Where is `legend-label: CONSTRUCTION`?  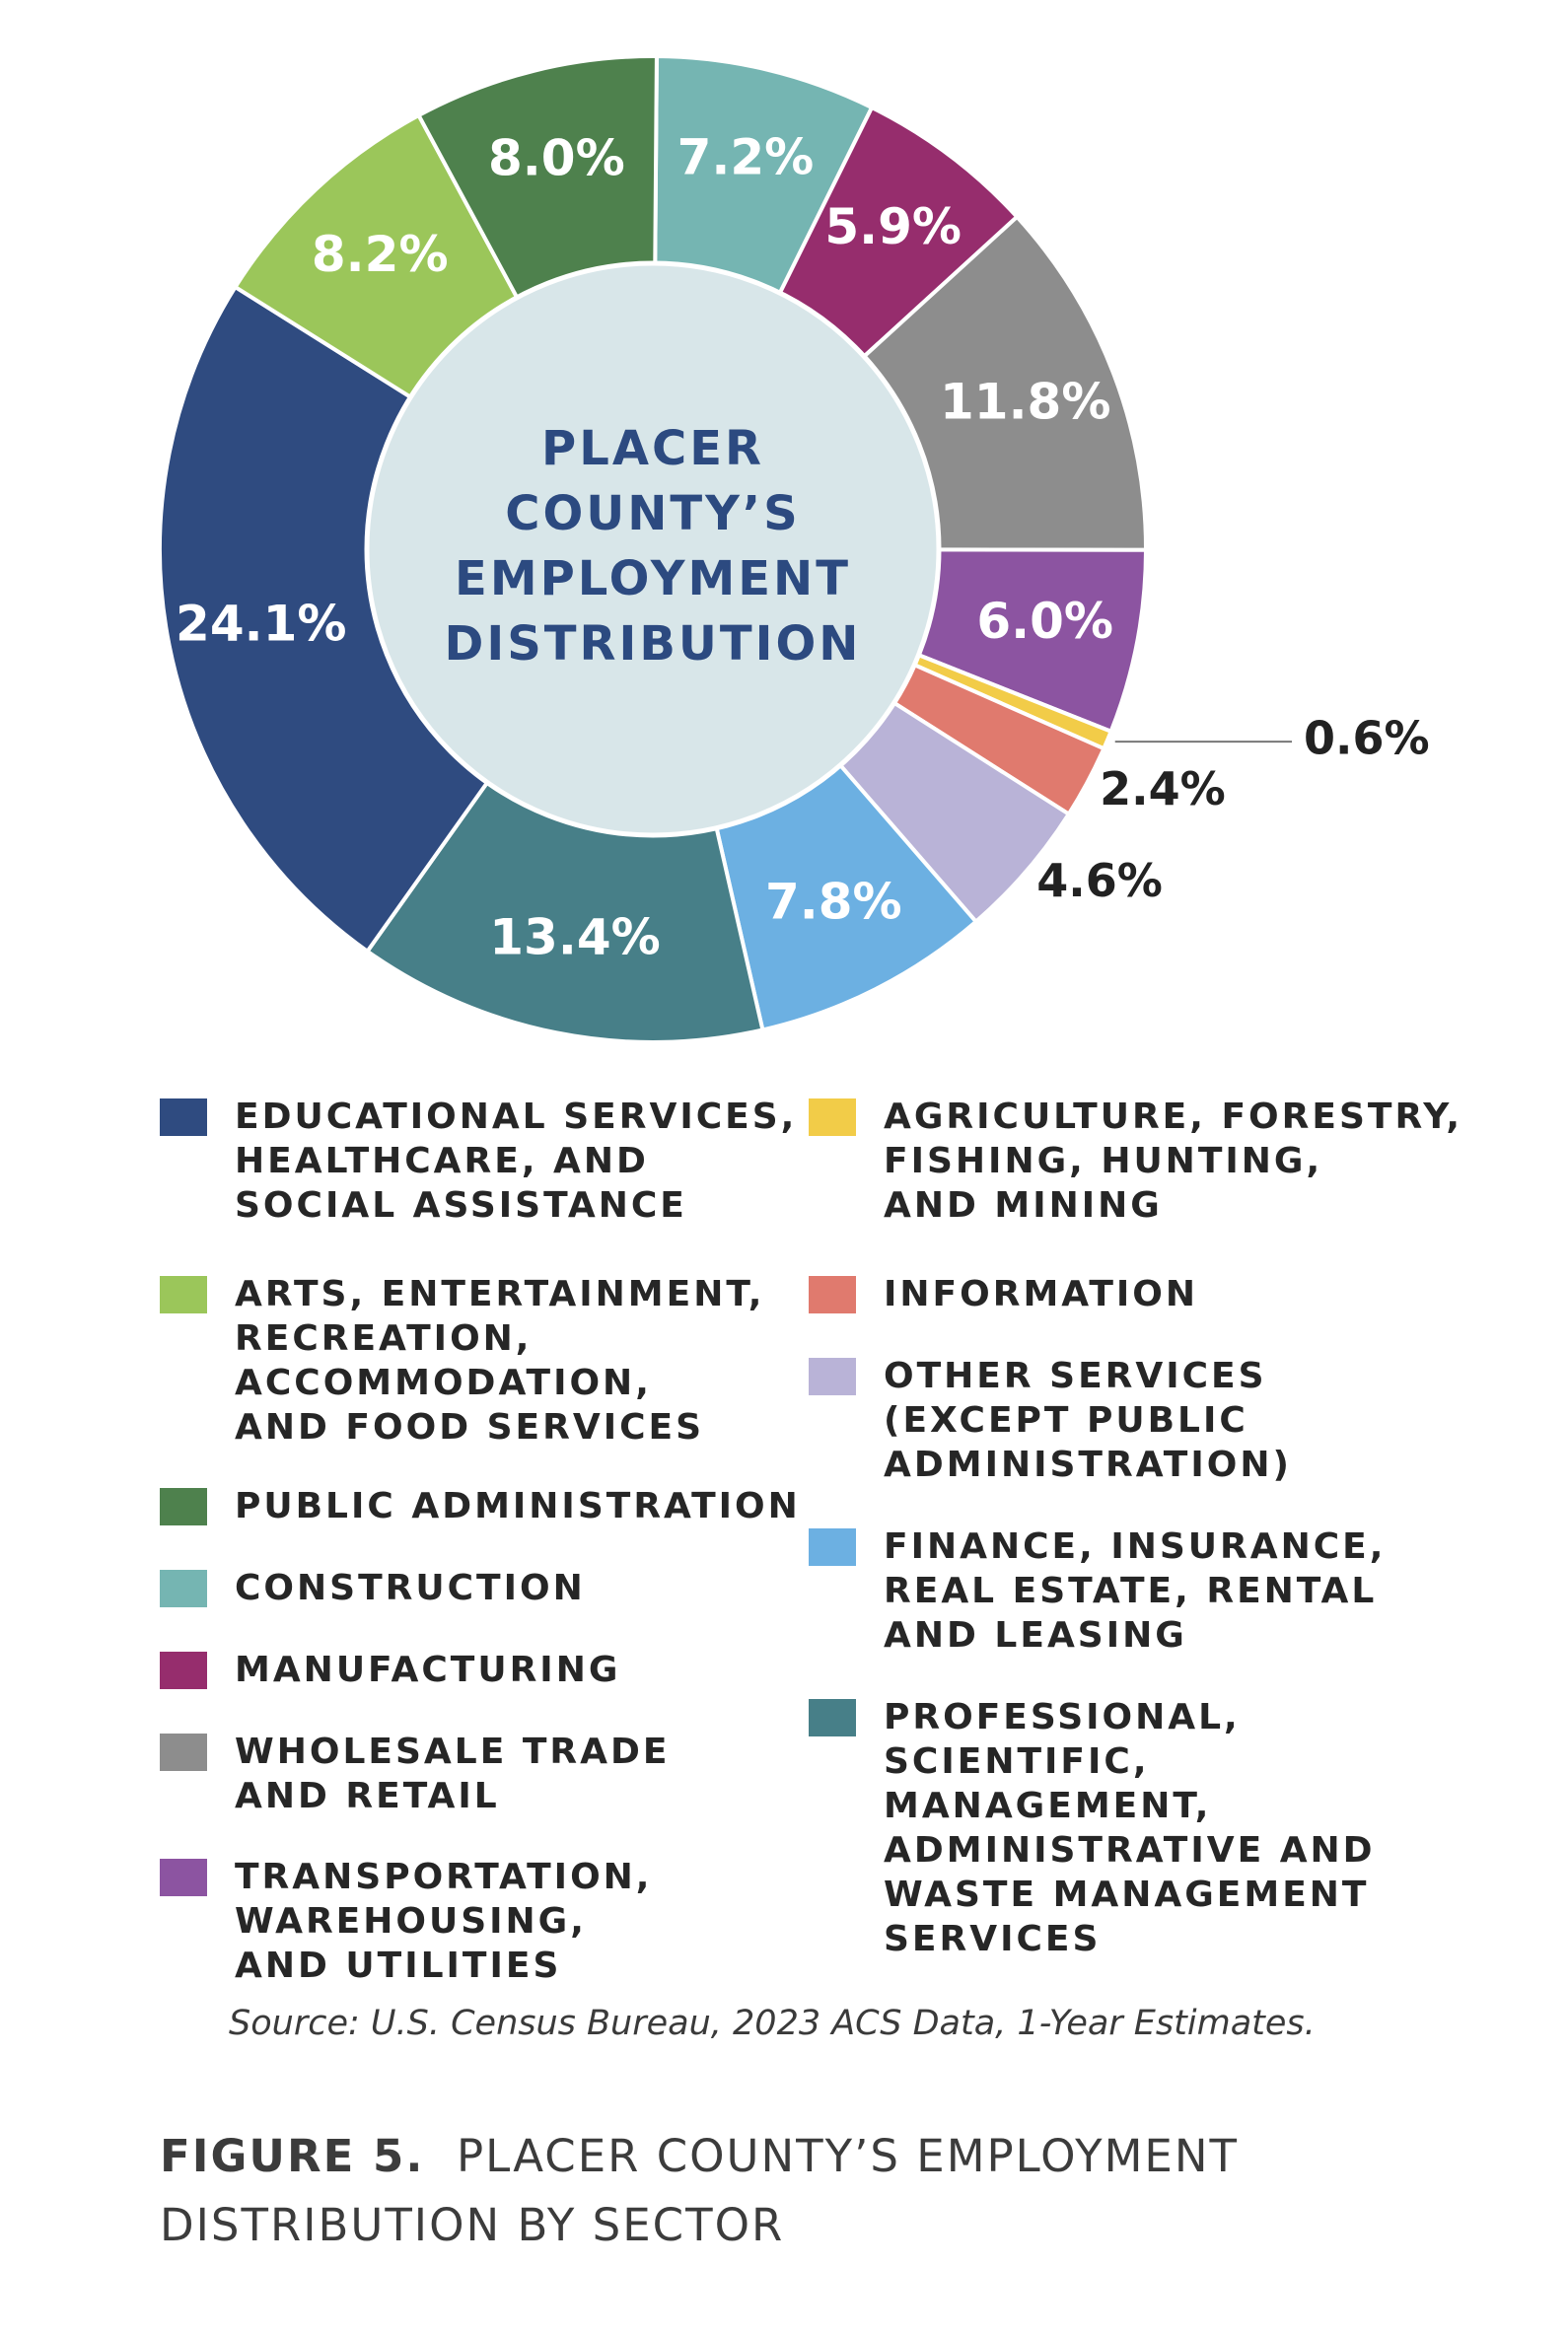
legend-label: CONSTRUCTION is located at coordinates (410, 1588).